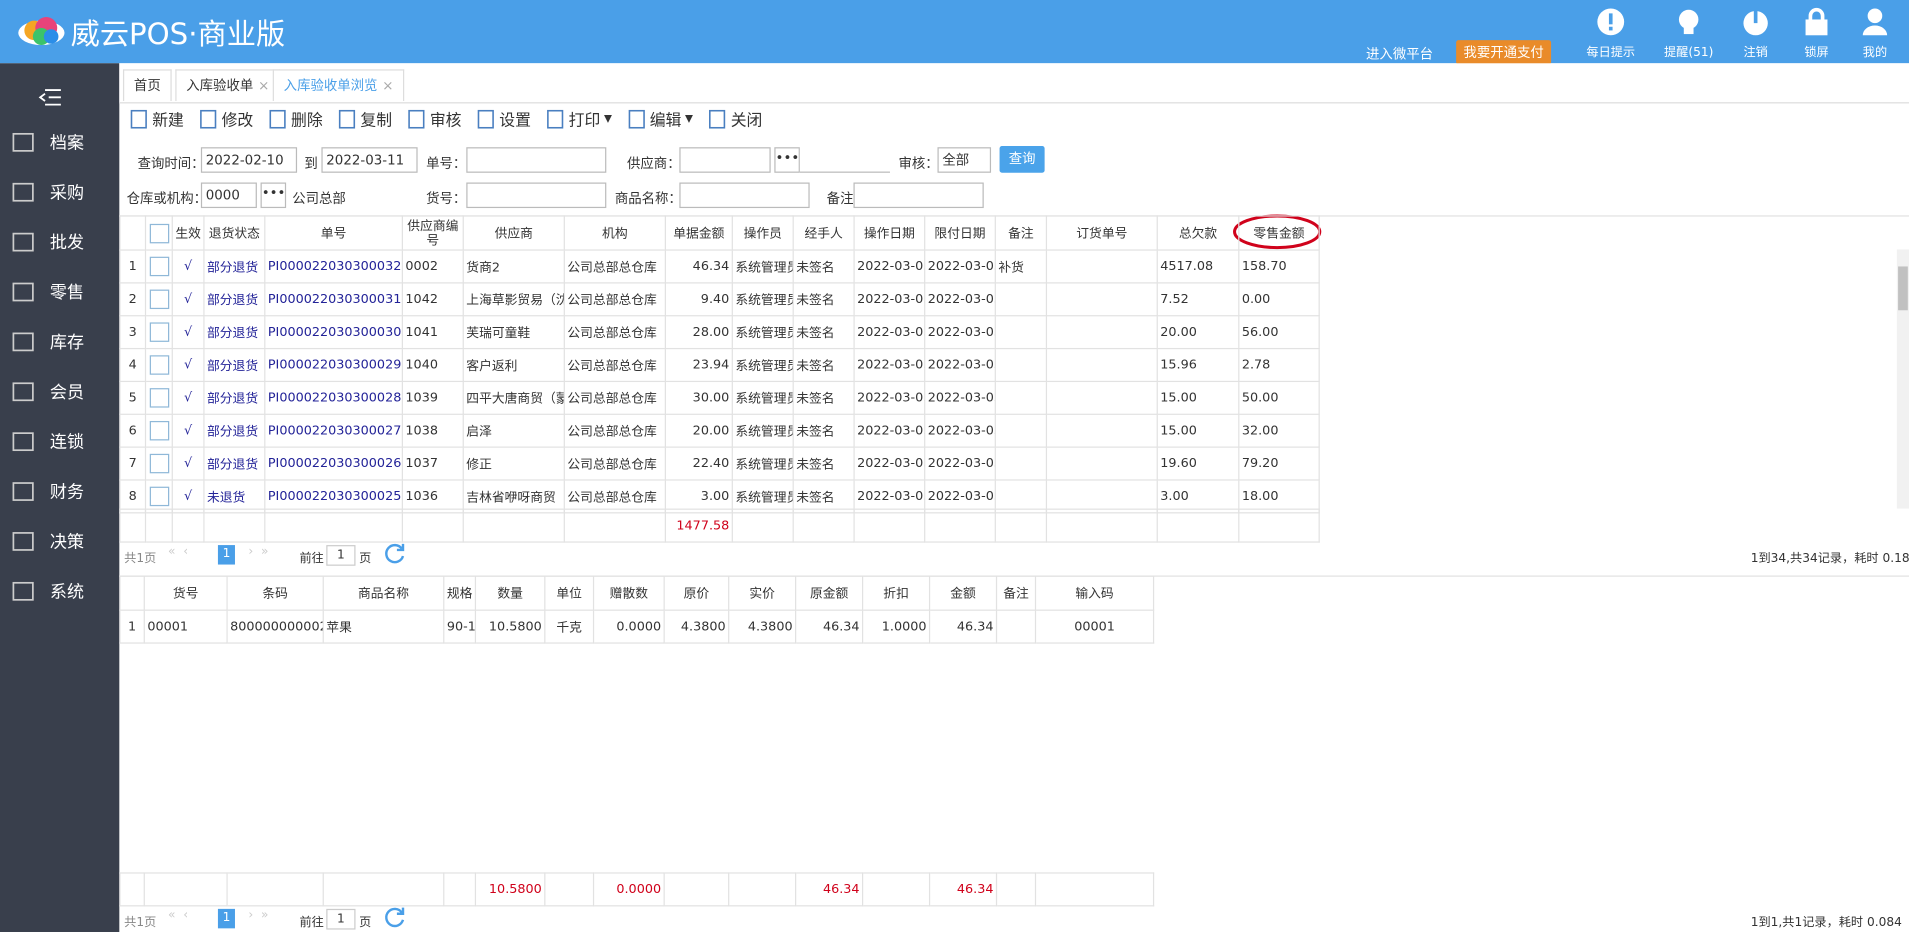 The width and height of the screenshot is (1909, 932). I want to click on sidebar-item: 会员, so click(59, 392).